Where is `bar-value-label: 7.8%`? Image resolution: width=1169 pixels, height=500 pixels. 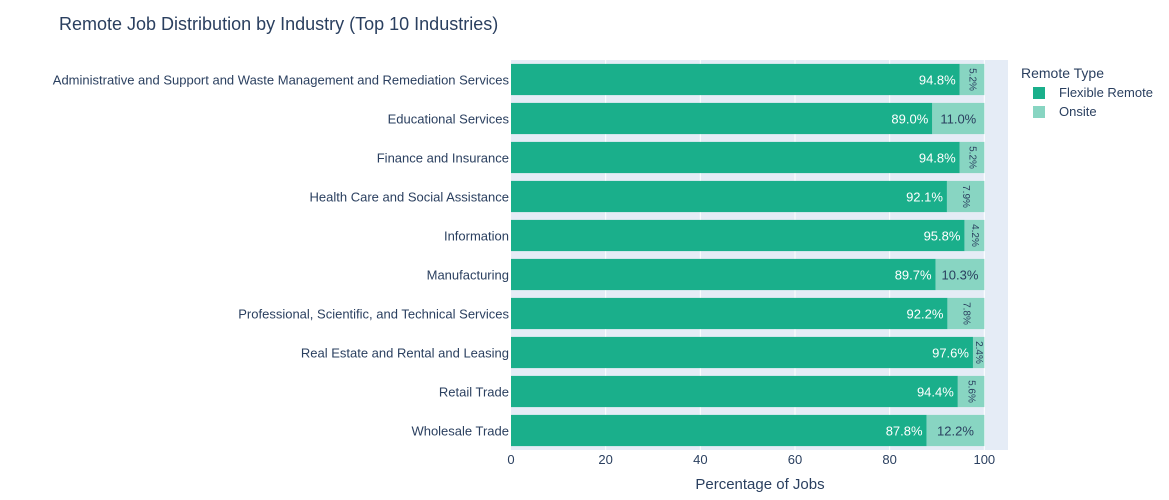
bar-value-label: 7.8% is located at coordinates (965, 313).